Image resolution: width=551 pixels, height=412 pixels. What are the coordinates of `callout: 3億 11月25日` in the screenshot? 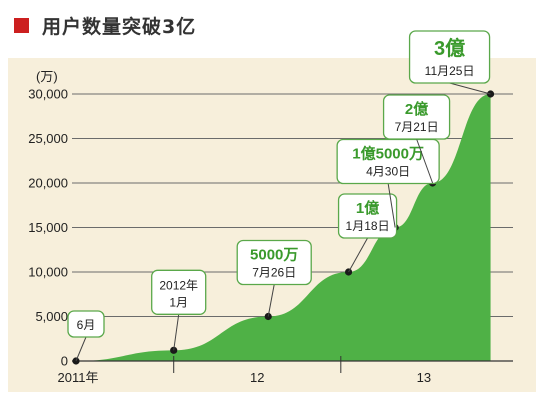 It's located at (449, 62).